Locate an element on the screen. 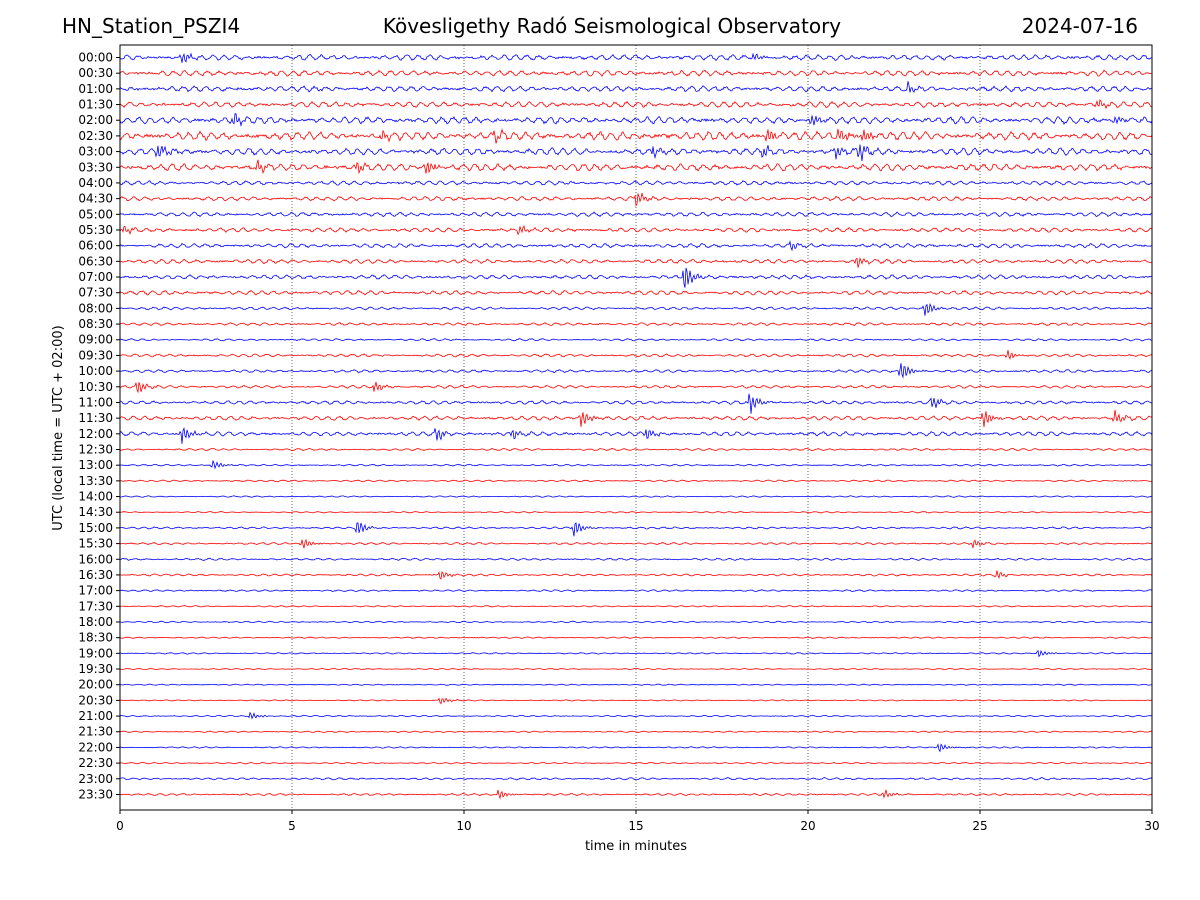  chart-date: 2024-07-16 is located at coordinates (1079, 26).